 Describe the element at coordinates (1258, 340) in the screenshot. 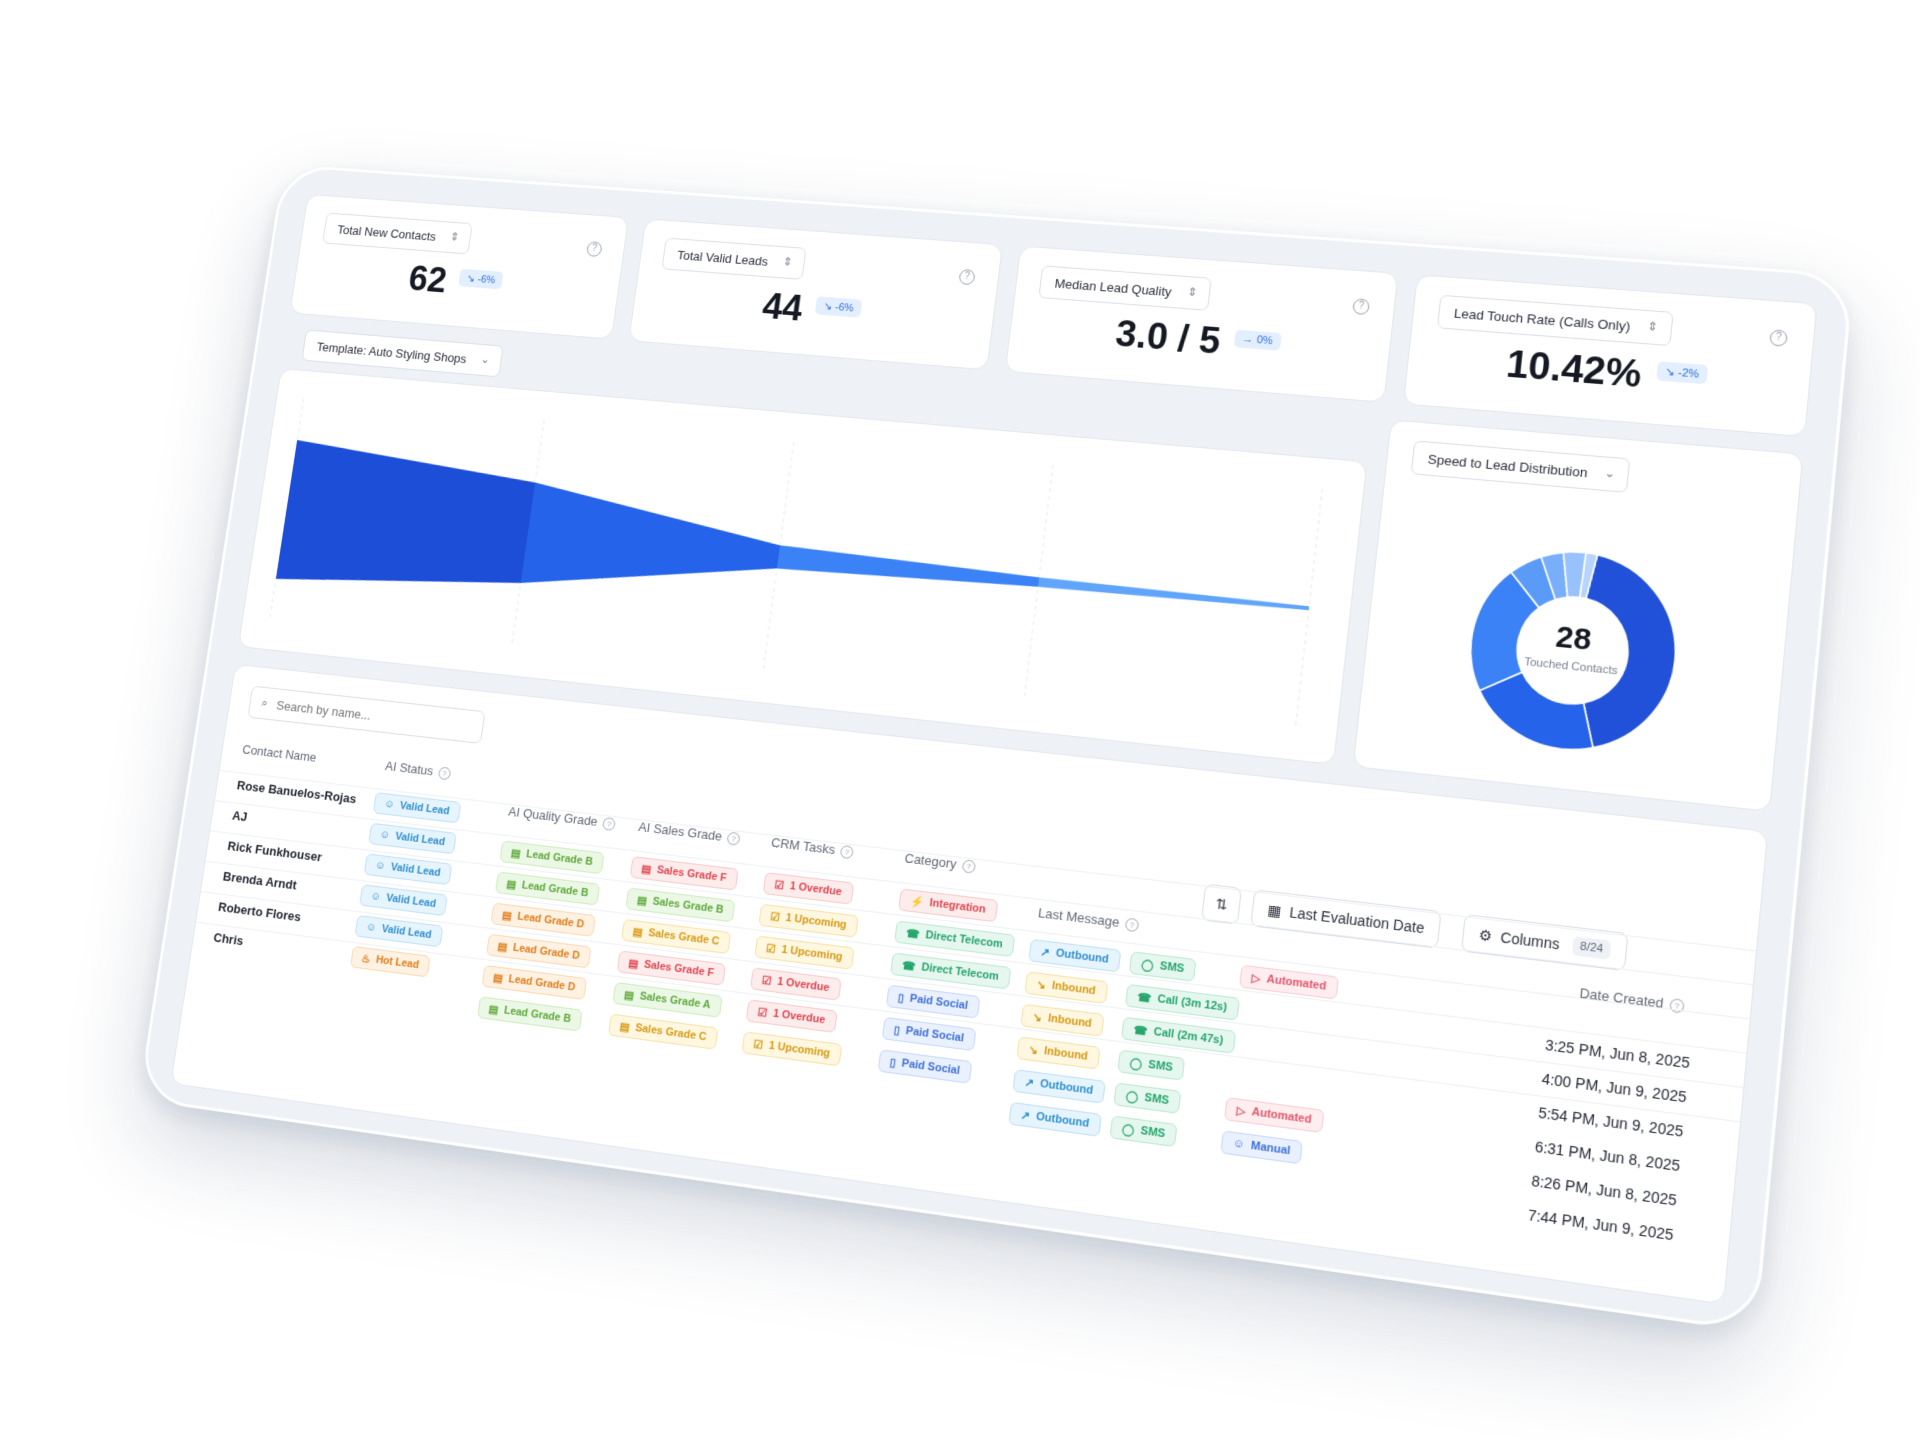

I see `kpi-change-badge: → 0%` at that location.